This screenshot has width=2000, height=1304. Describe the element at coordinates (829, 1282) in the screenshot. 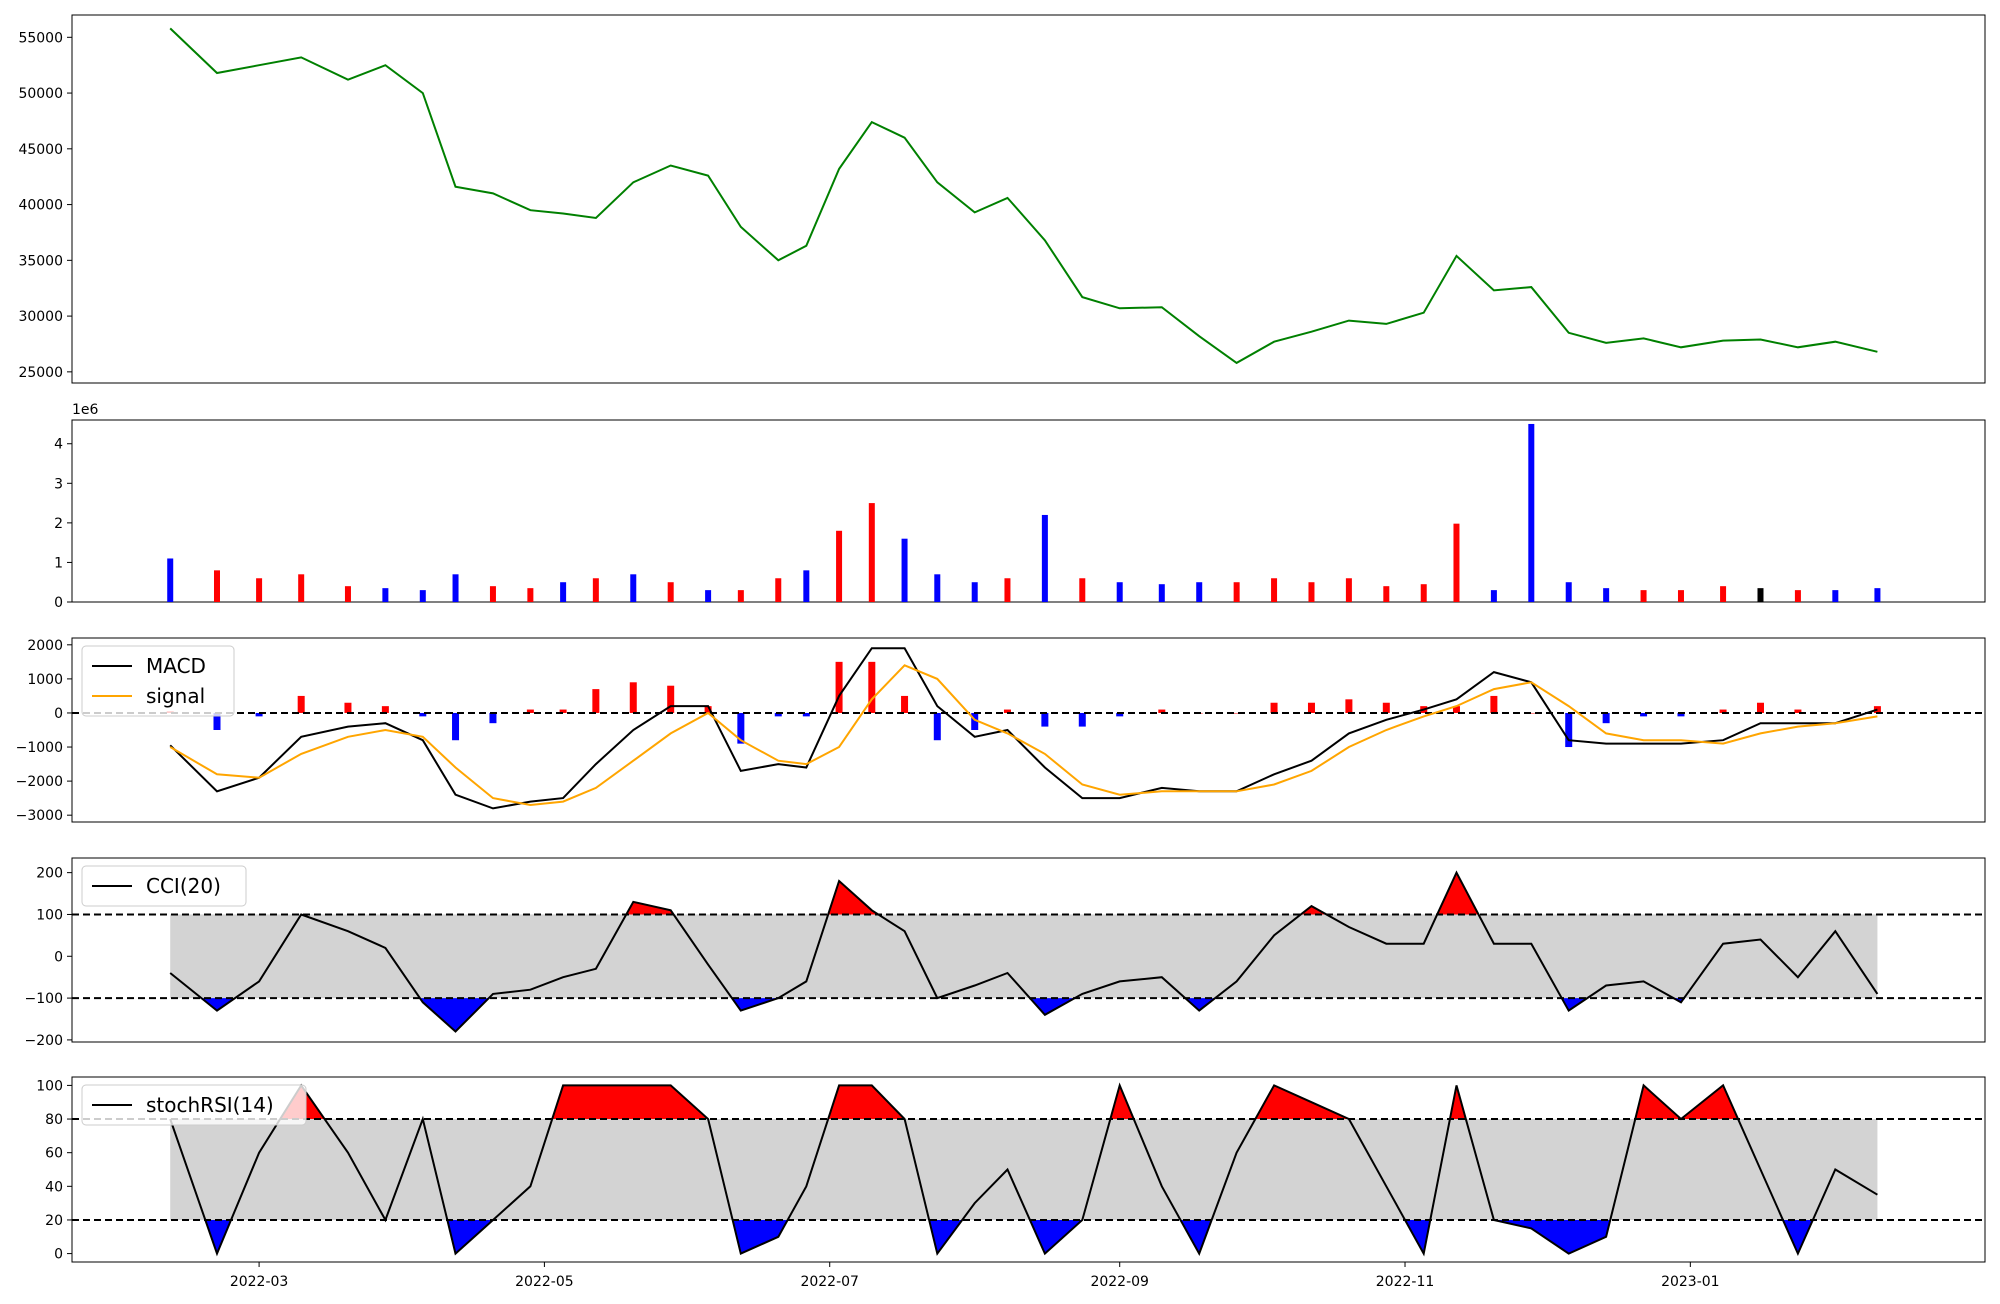

I see `x-tick-label: 2022-07` at that location.